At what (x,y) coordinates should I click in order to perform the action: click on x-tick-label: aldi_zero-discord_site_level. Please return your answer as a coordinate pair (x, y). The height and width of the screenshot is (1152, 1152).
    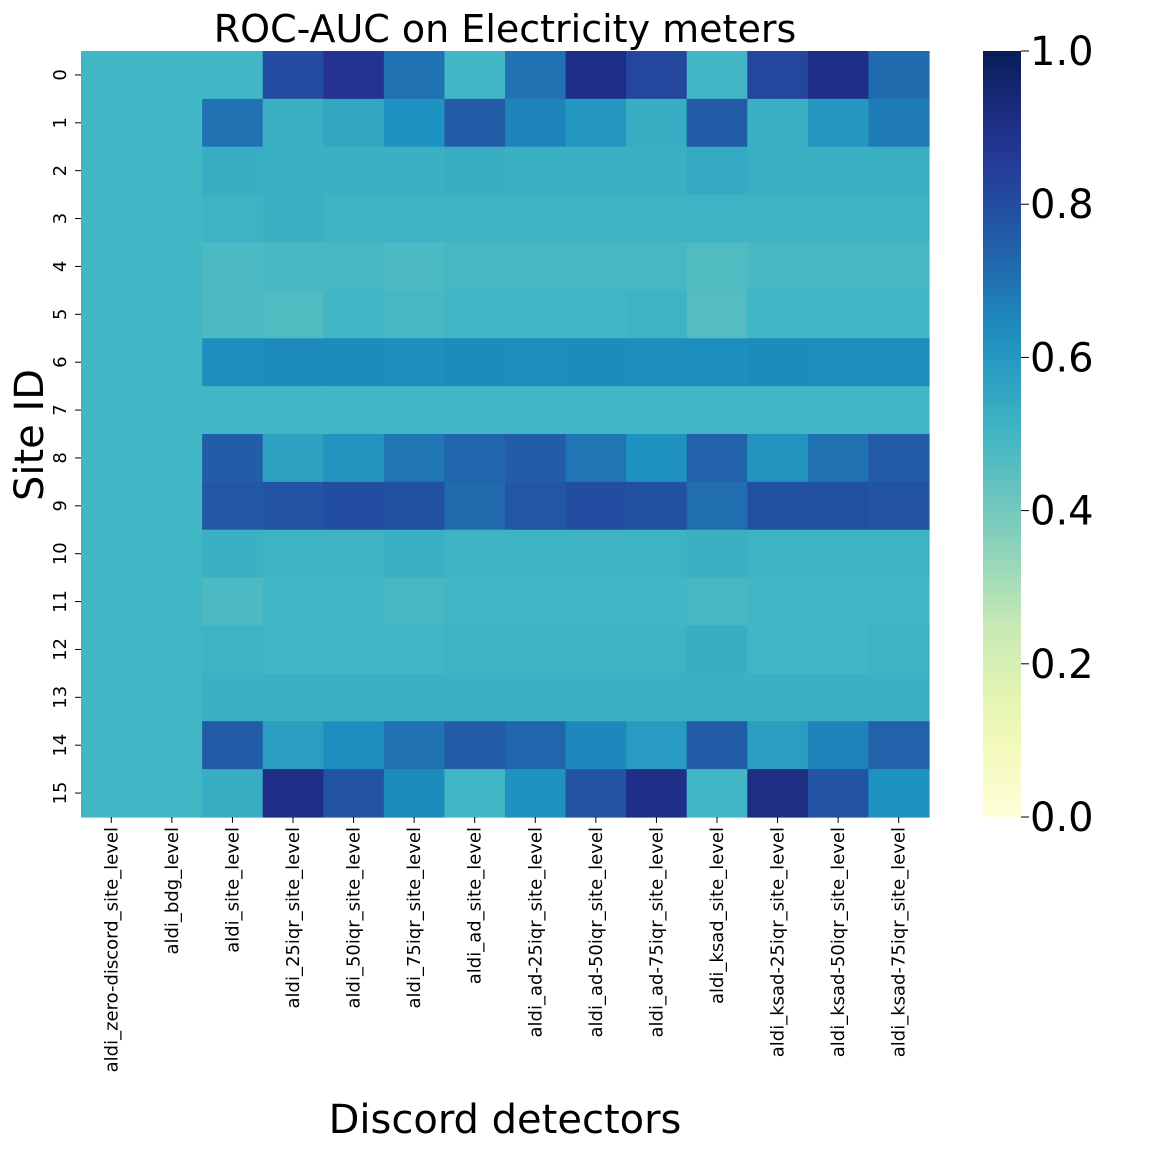
    Looking at the image, I should click on (111, 949).